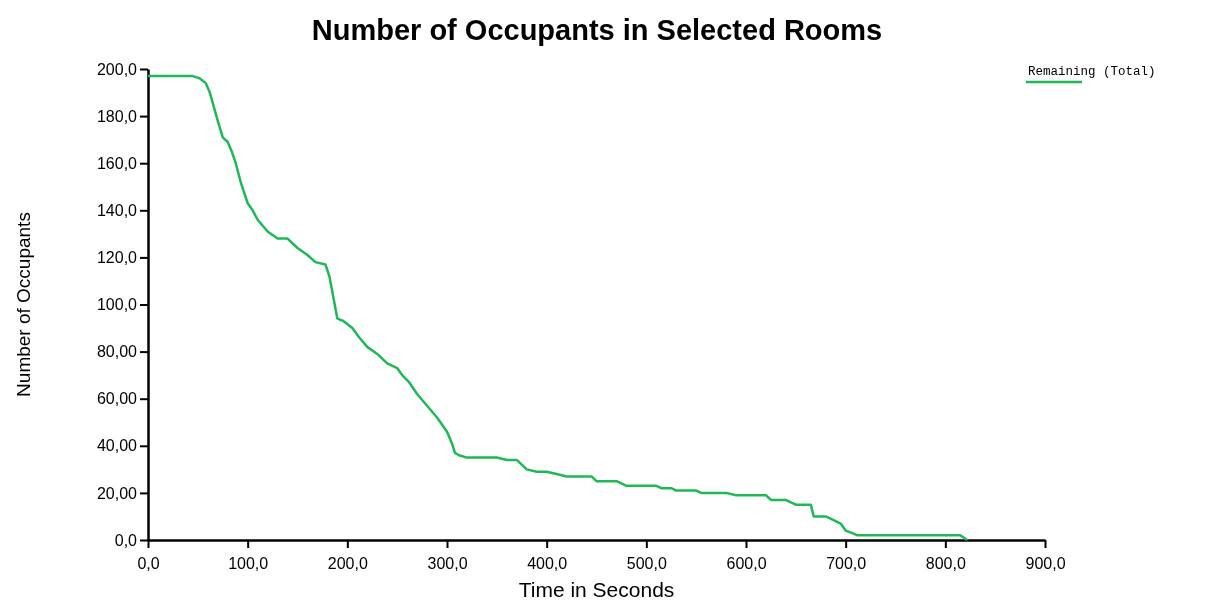 The image size is (1215, 602). What do you see at coordinates (117, 258) in the screenshot?
I see `y-tick-label: 120,0` at bounding box center [117, 258].